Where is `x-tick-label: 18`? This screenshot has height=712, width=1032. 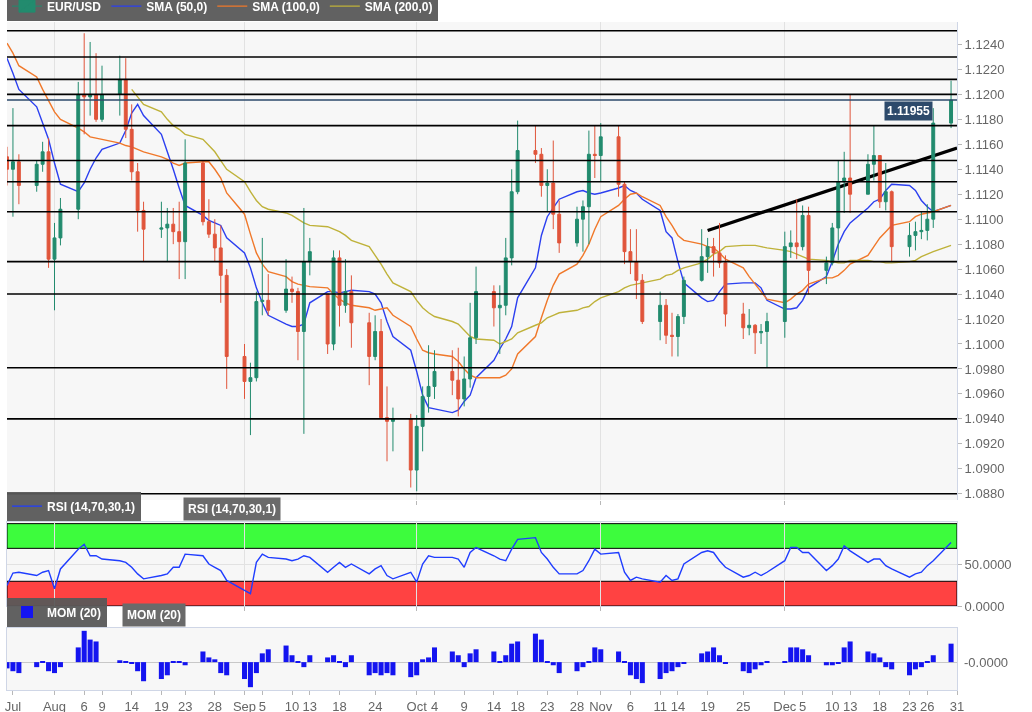
x-tick-label: 18 is located at coordinates (517, 705).